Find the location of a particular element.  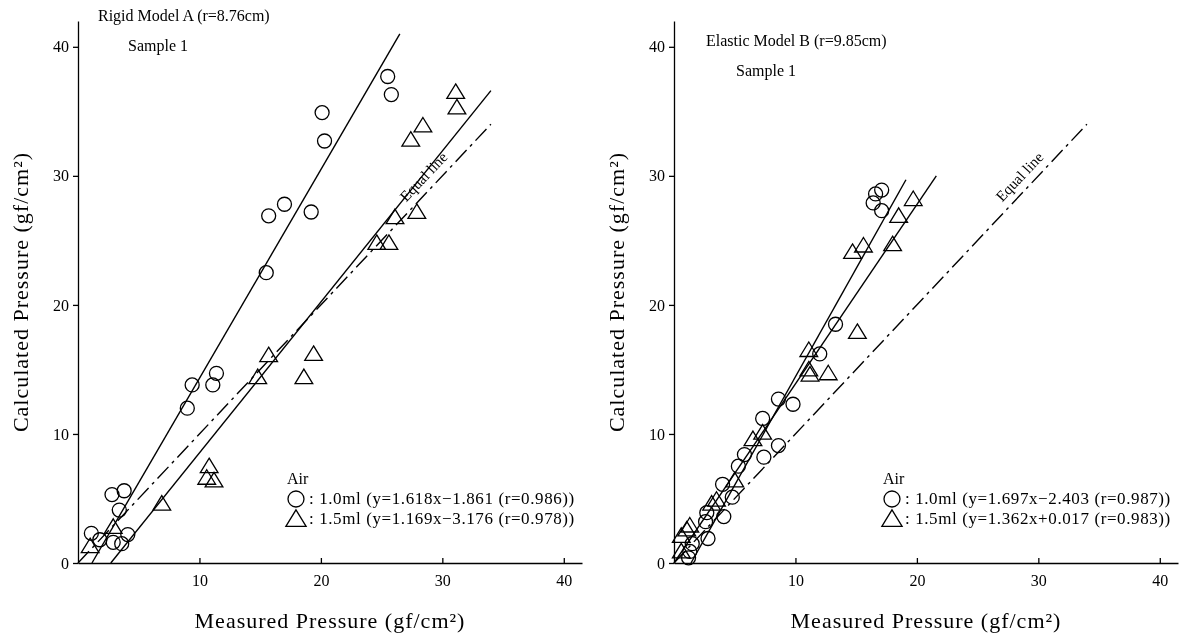

y-tick-label: 40 is located at coordinates (61, 47).